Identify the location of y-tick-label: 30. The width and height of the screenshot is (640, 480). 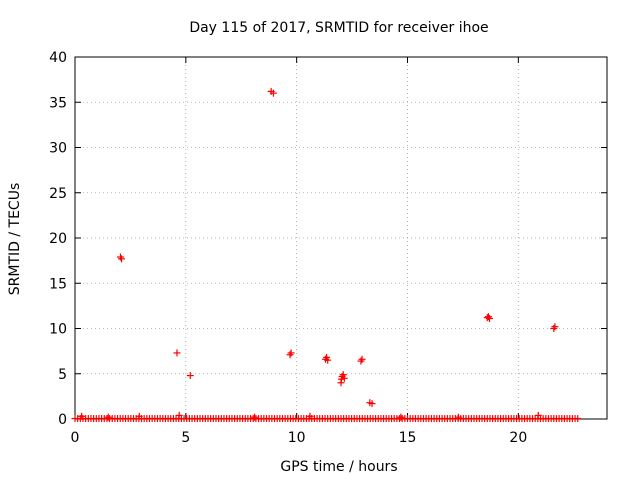
(58, 149).